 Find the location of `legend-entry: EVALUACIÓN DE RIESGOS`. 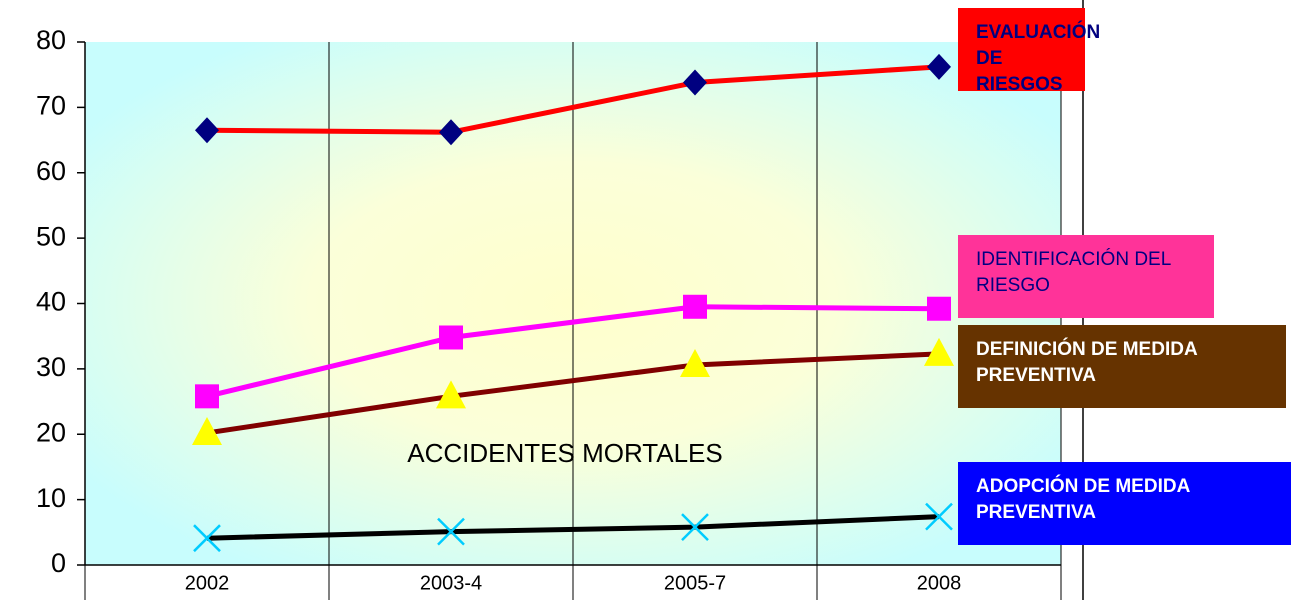

legend-entry: EVALUACIÓN DE RIESGOS is located at coordinates (1029, 51).